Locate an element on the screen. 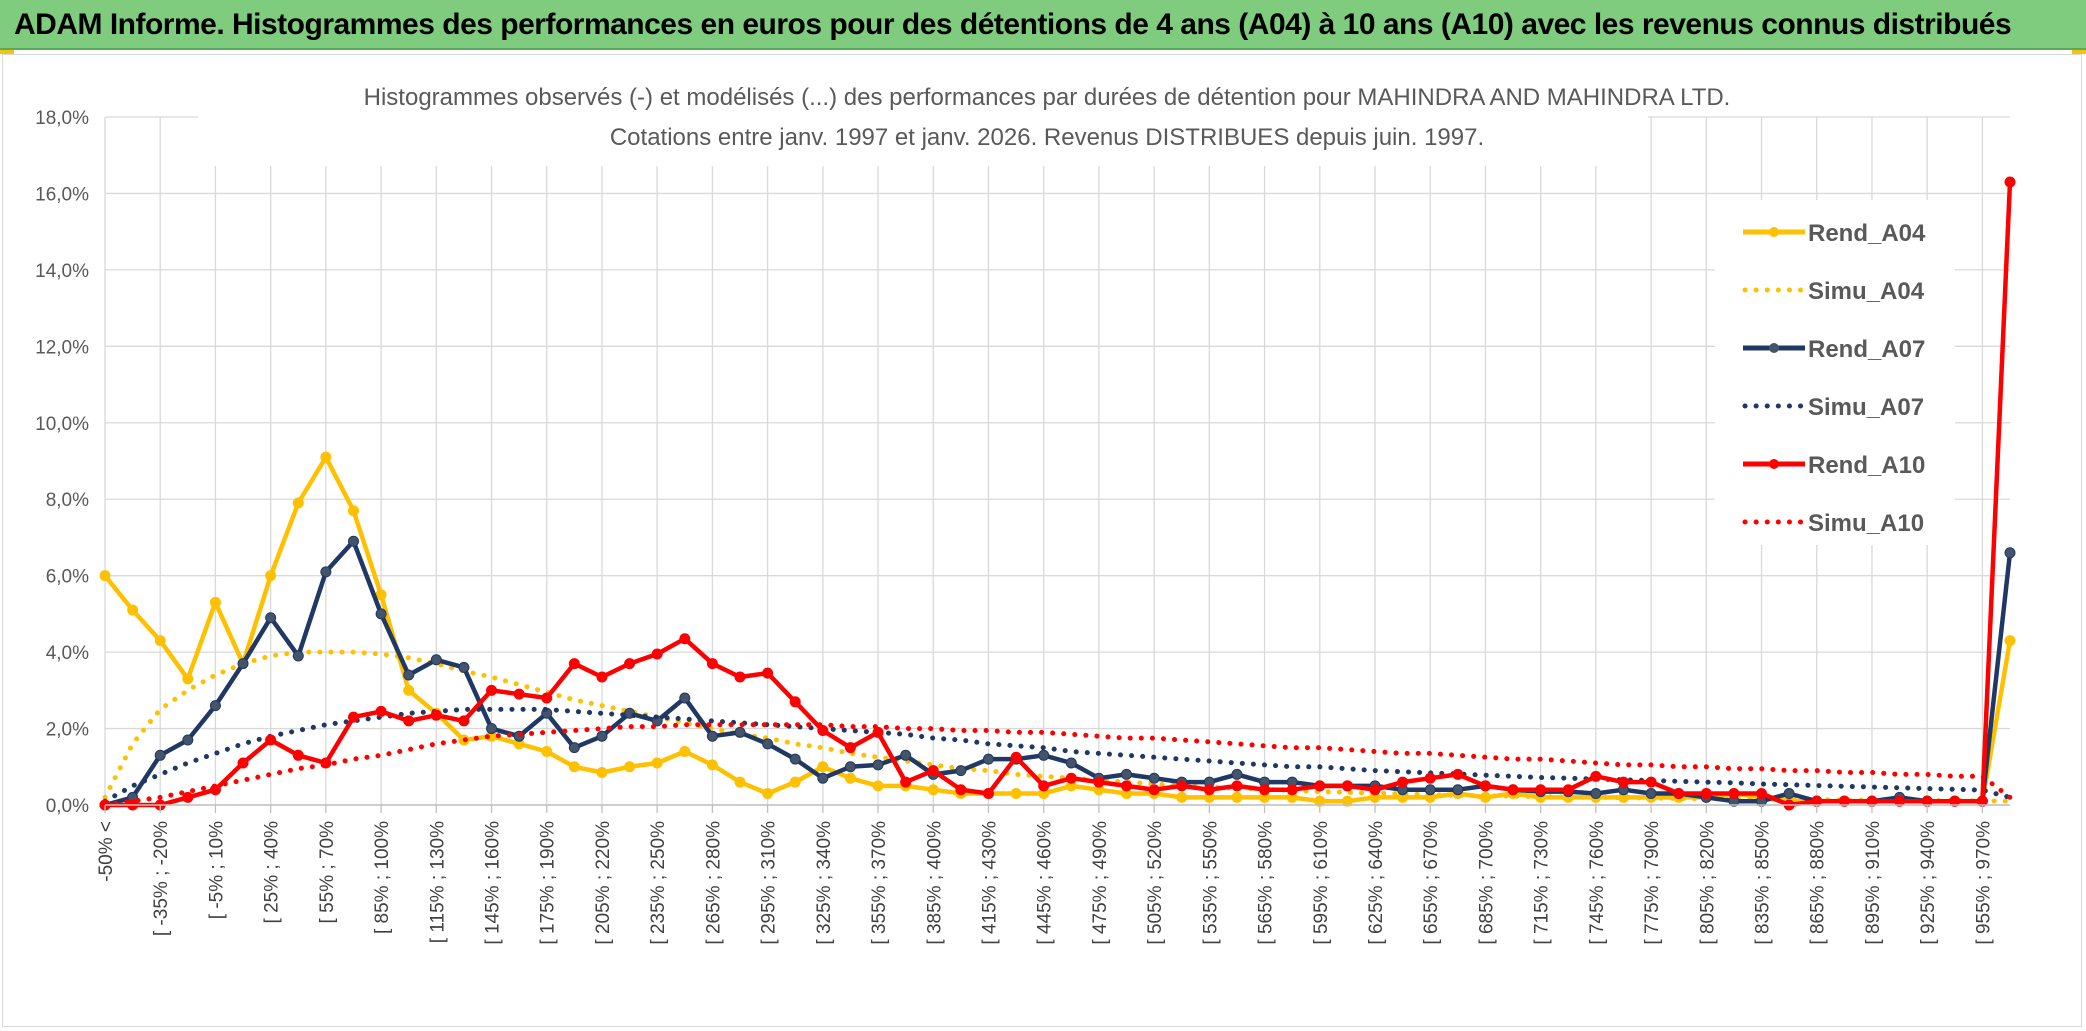  legend-label-rend-a04: Rend_A04 is located at coordinates (1867, 233).